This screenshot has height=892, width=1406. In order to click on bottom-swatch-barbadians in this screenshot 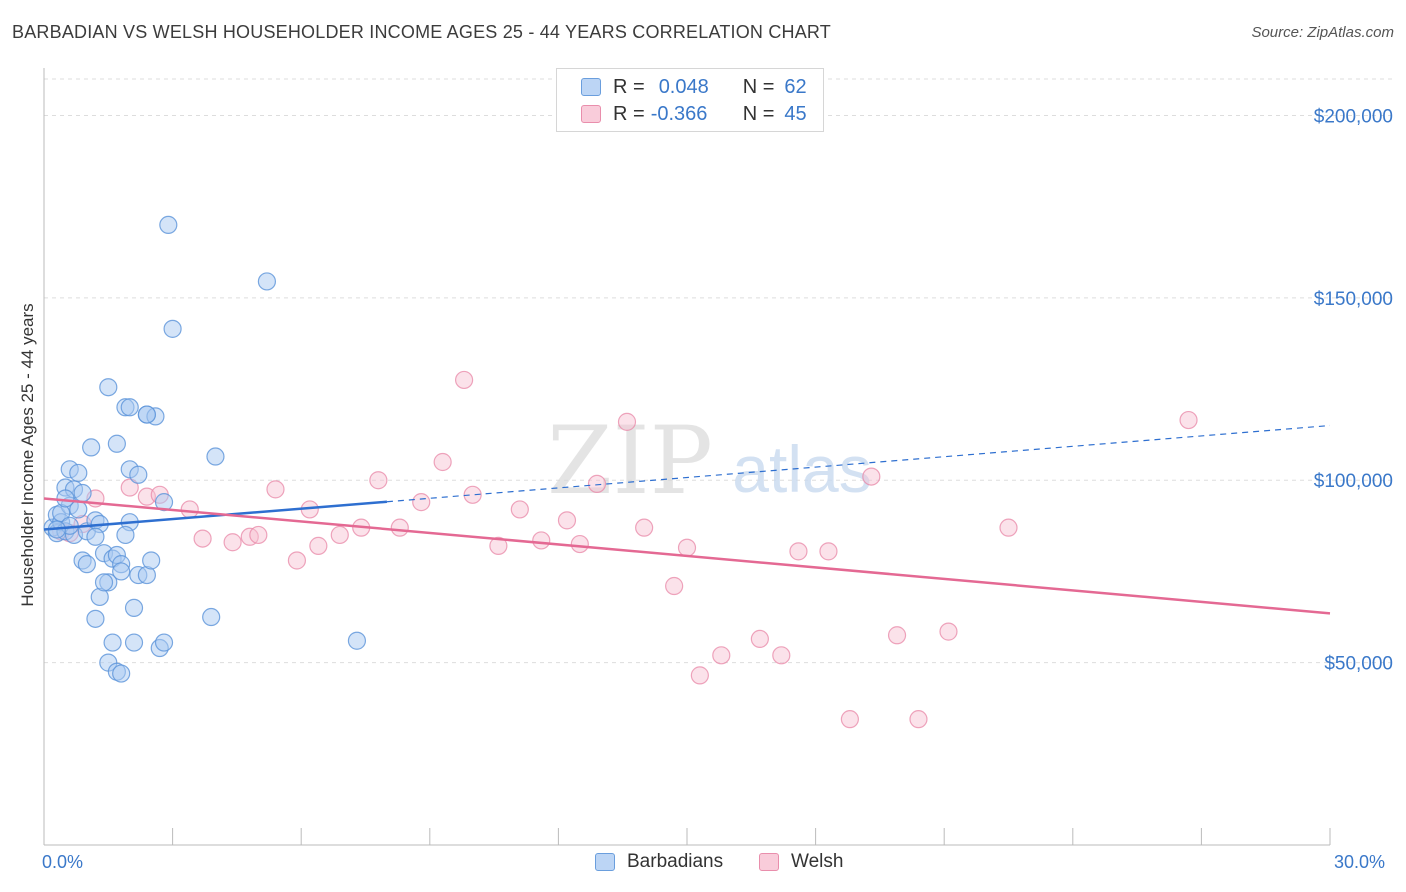, I will do `click(605, 862)`.